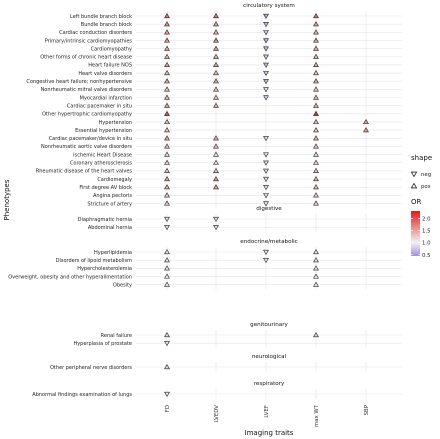  What do you see at coordinates (84, 172) in the screenshot?
I see `row-label: Rheumatic disease of the heart valves` at bounding box center [84, 172].